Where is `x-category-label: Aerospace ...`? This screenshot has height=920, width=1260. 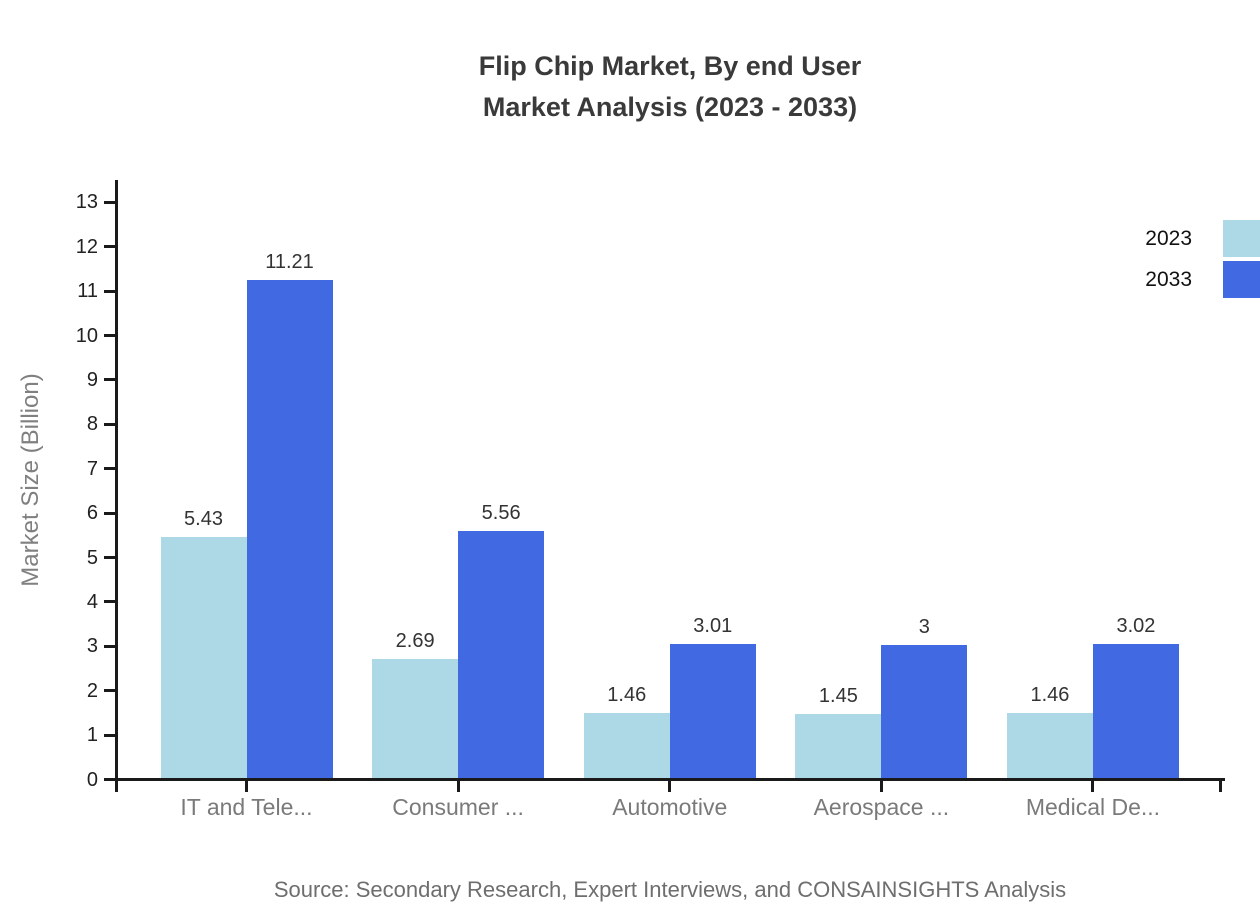 x-category-label: Aerospace ... is located at coordinates (881, 807).